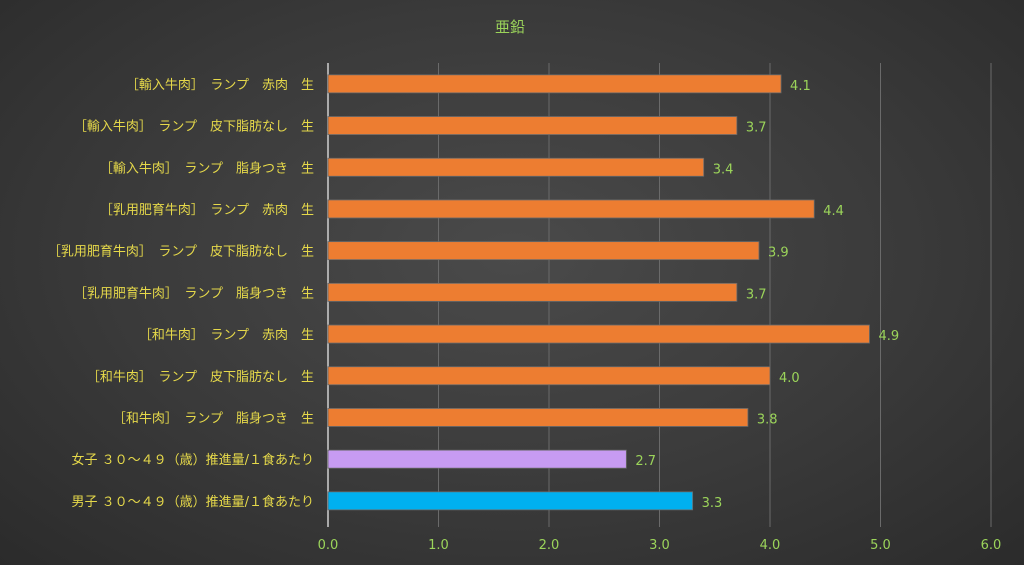 The width and height of the screenshot is (1024, 565). What do you see at coordinates (438, 545) in the screenshot?
I see `x-tick-label: 1.0` at bounding box center [438, 545].